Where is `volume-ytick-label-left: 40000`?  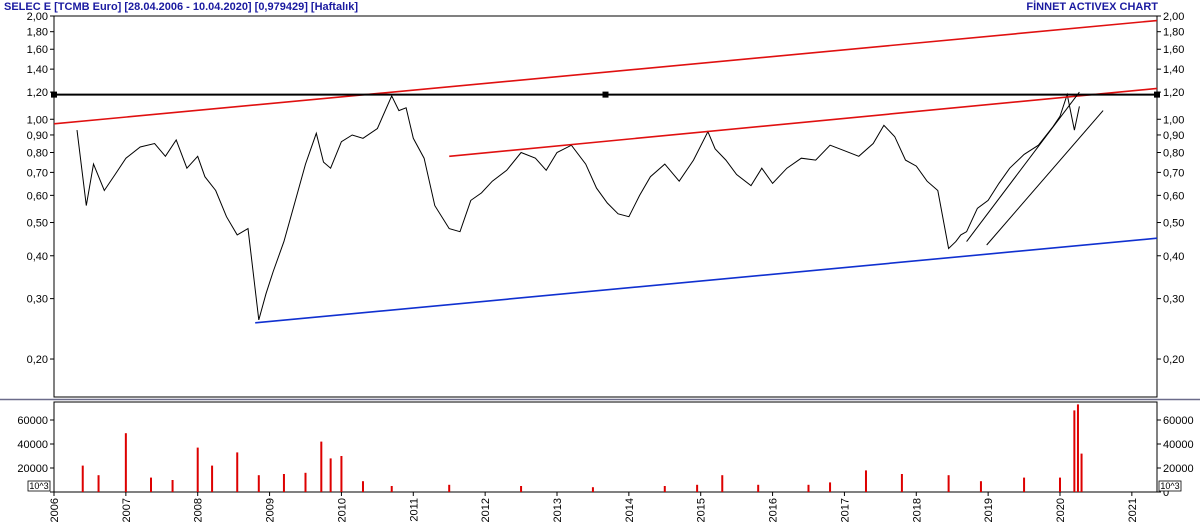
volume-ytick-label-left: 40000 is located at coordinates (32, 445).